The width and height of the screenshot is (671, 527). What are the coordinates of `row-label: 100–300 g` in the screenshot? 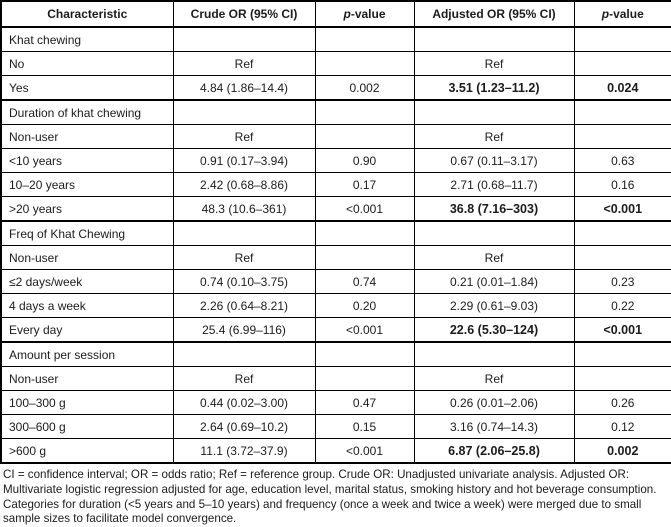 It's located at (87, 402).